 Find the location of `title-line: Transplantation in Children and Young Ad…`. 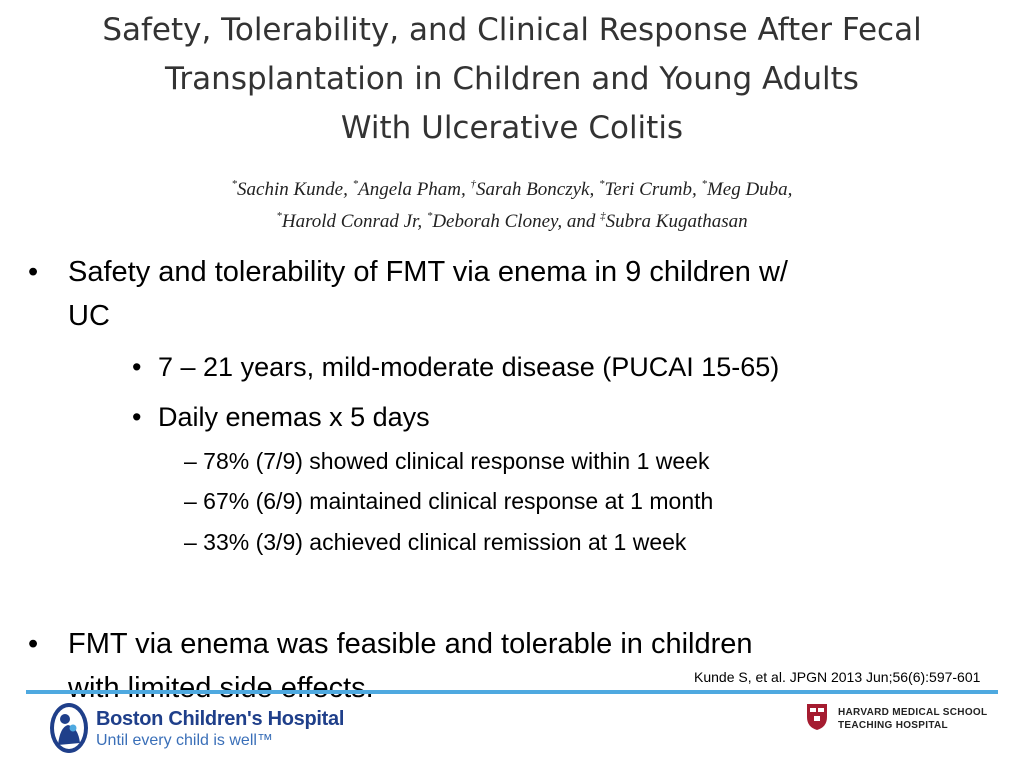

title-line: Transplantation in Children and Young Ad… is located at coordinates (512, 79).